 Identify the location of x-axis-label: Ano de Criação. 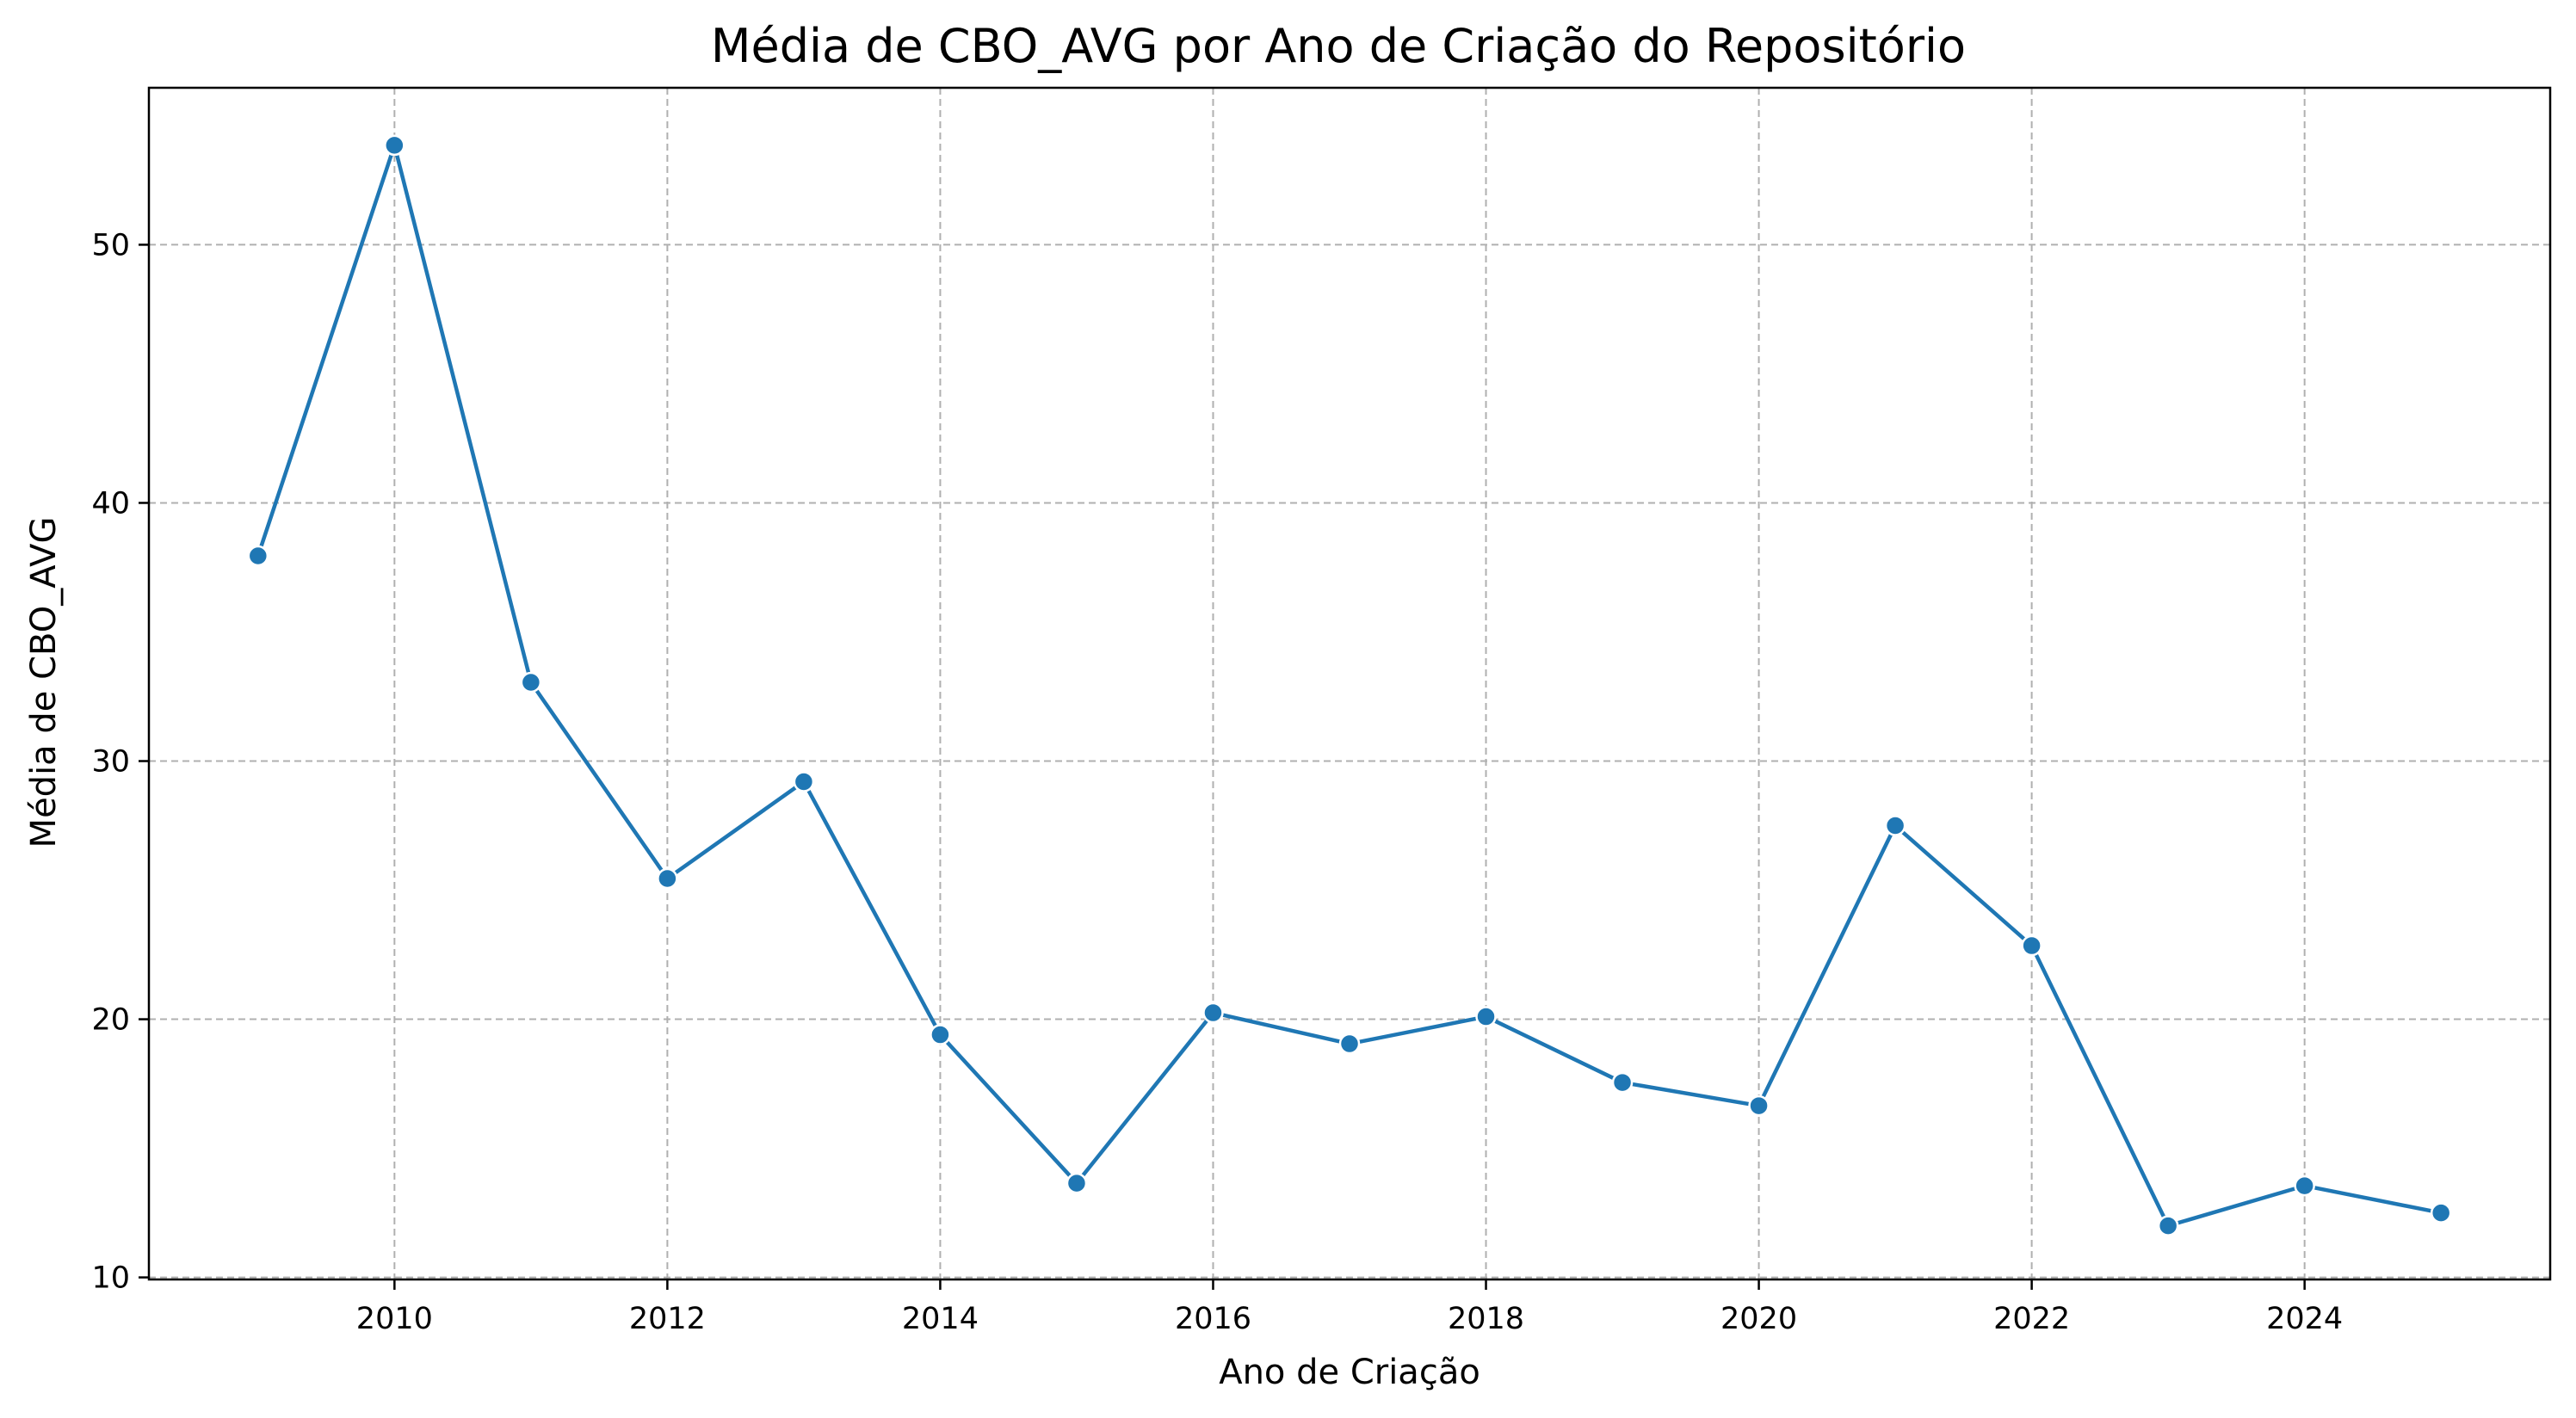
(1349, 1372).